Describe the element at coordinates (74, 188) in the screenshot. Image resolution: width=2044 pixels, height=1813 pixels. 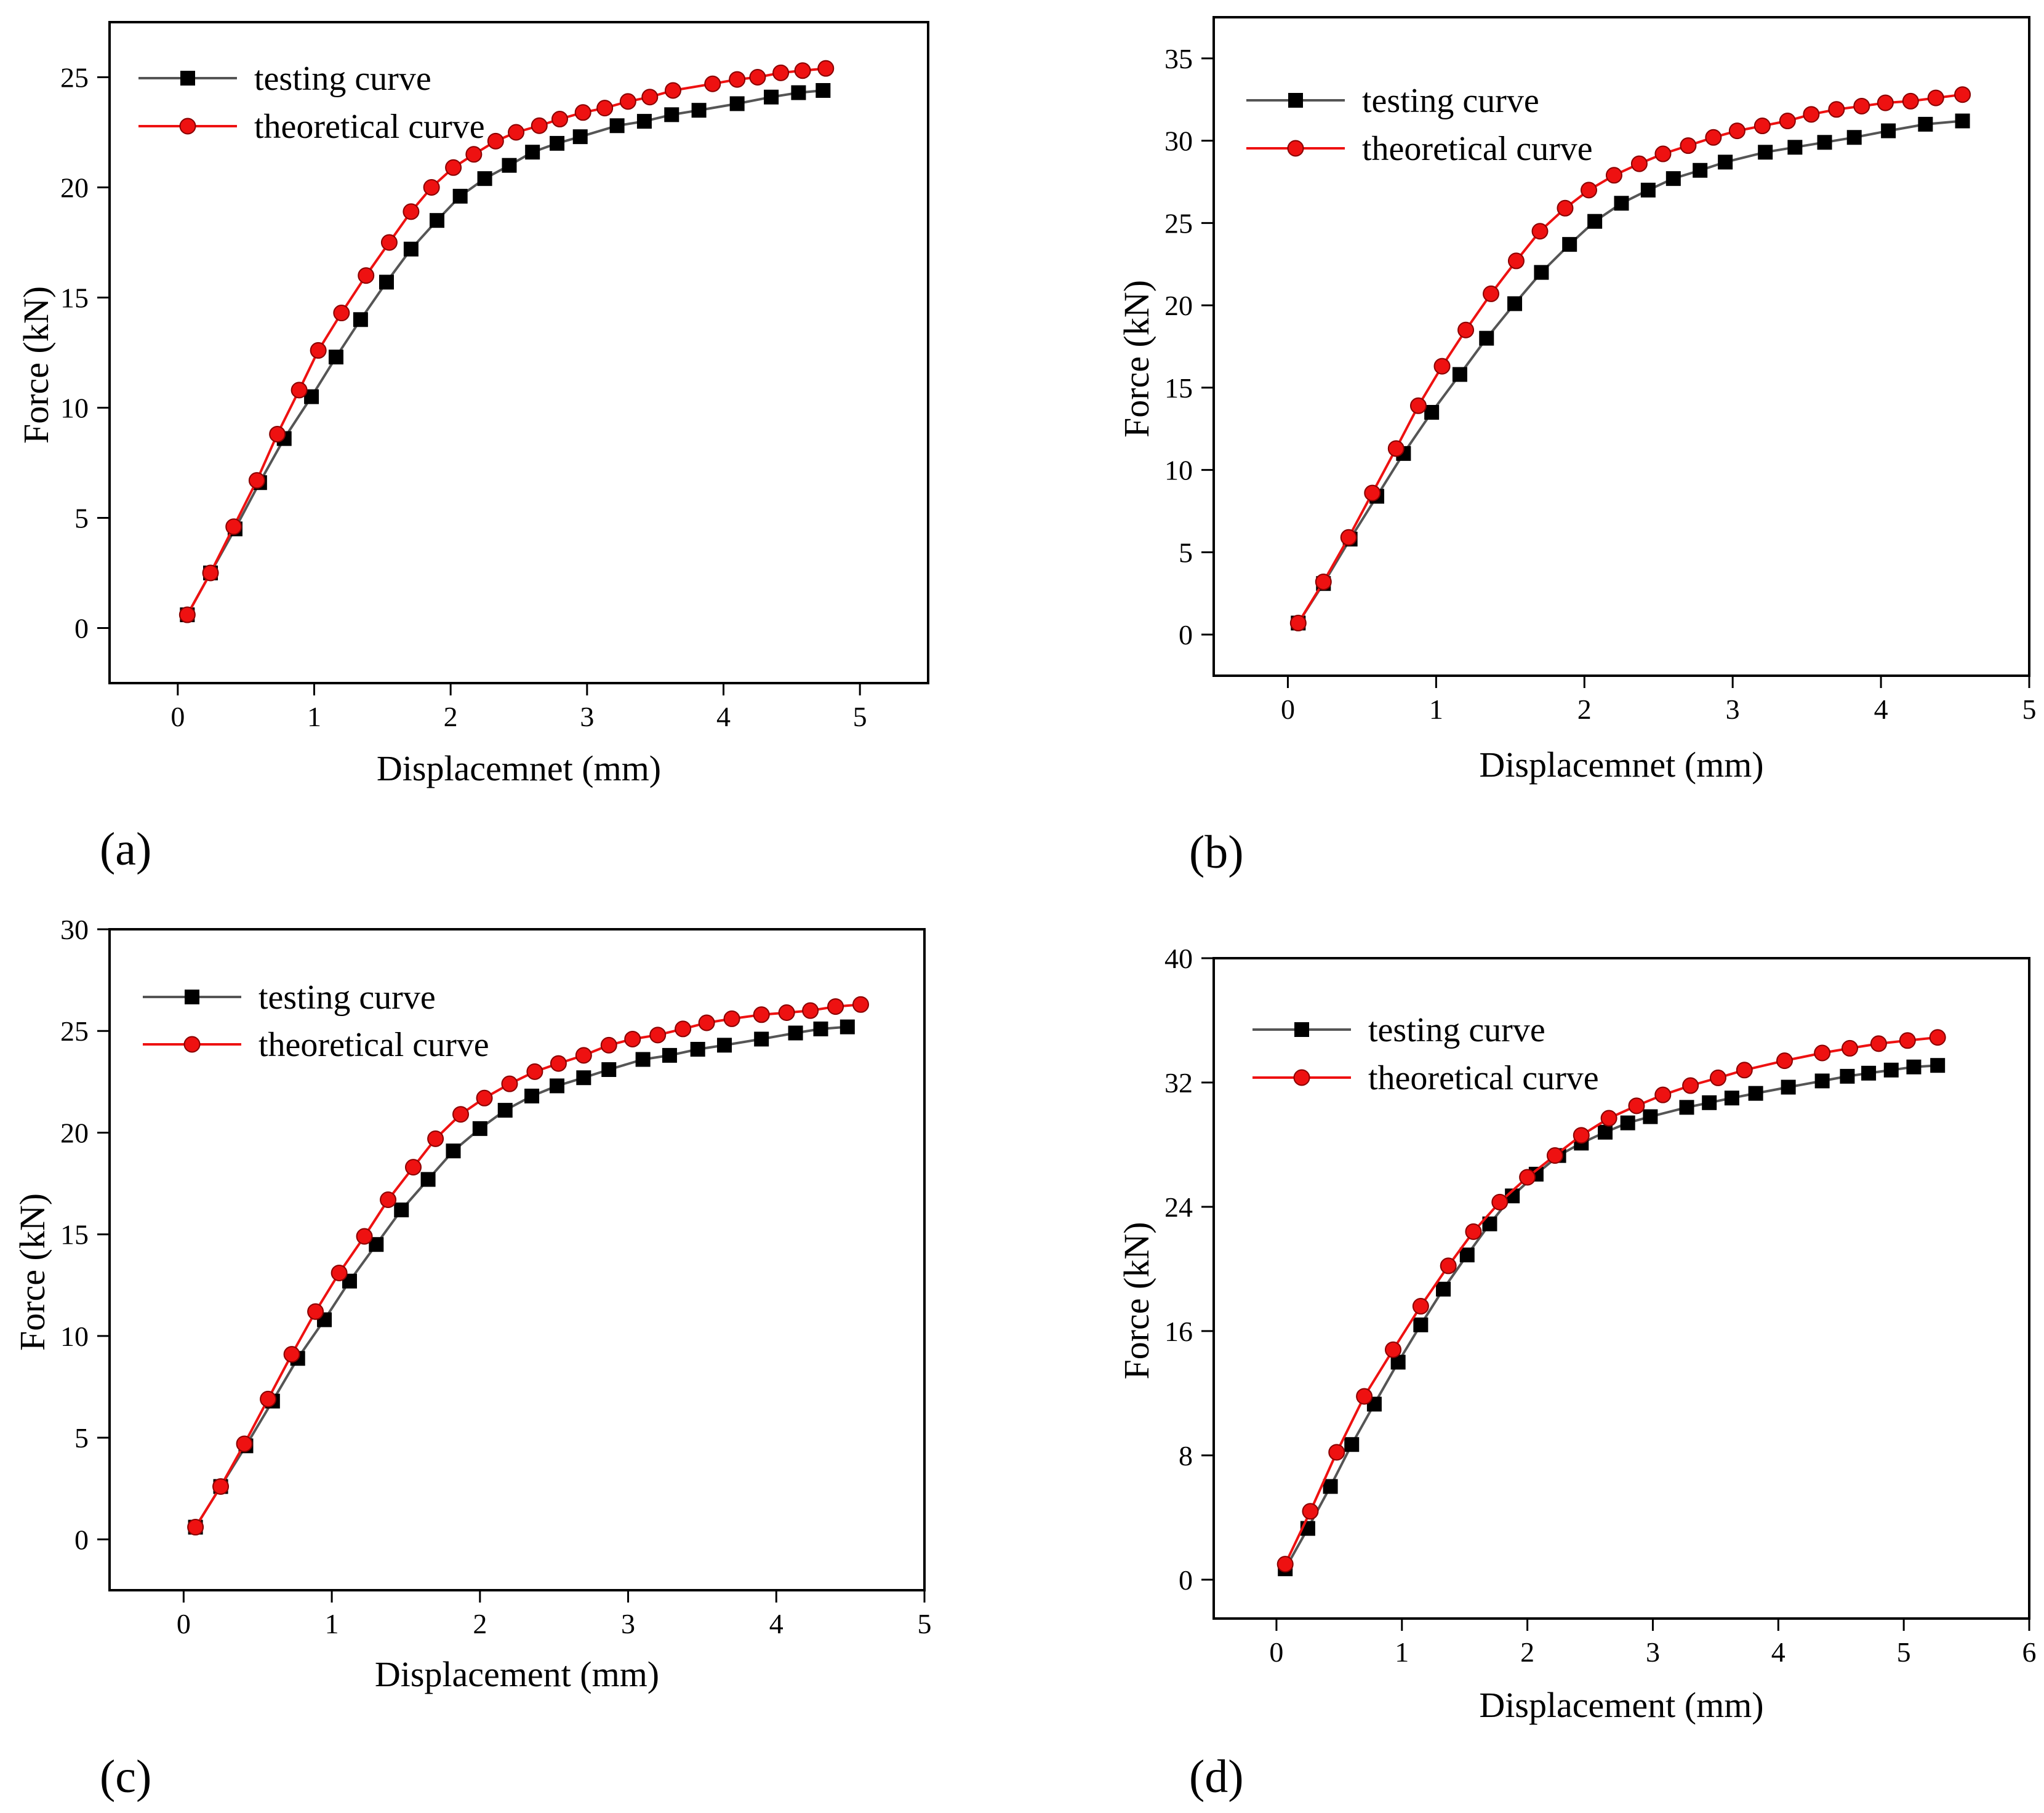
I see `panel-a-y-tick-label: 20` at that location.